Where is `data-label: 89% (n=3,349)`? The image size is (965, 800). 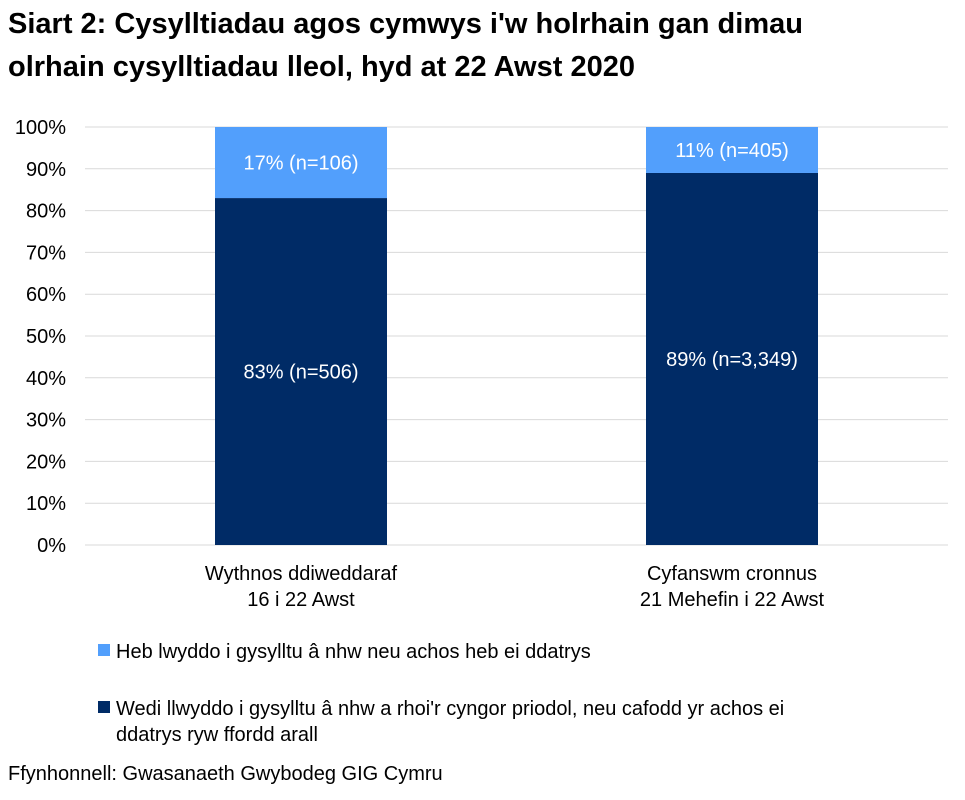 data-label: 89% (n=3,349) is located at coordinates (732, 360).